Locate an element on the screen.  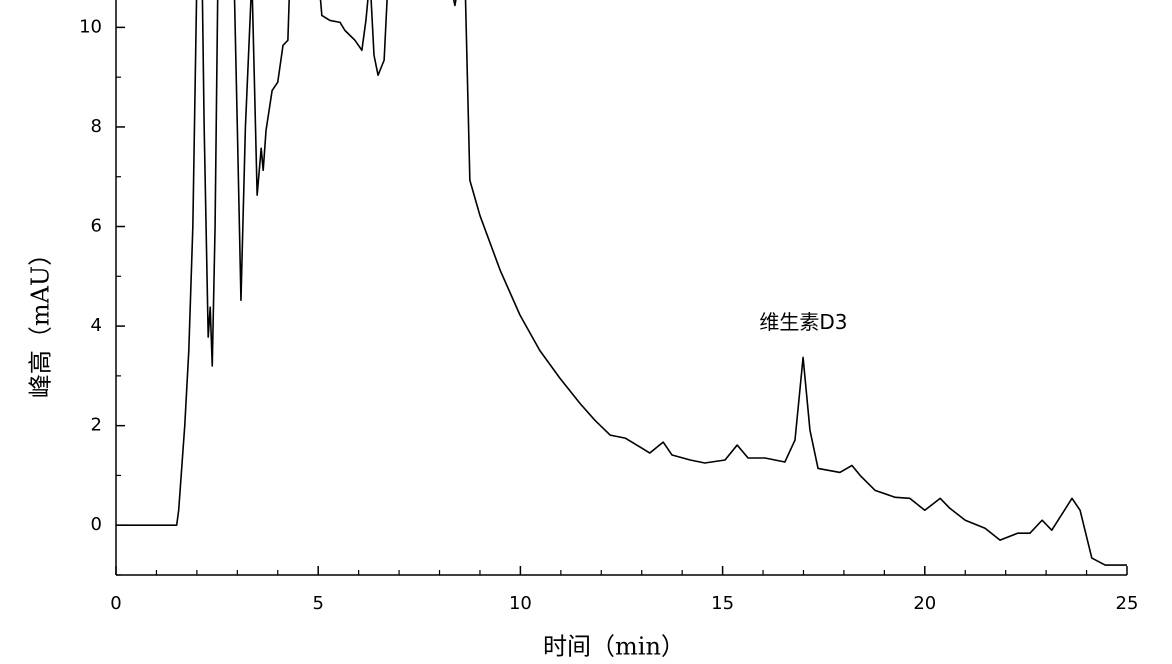
x-tick-label: 10 is located at coordinates (520, 603).